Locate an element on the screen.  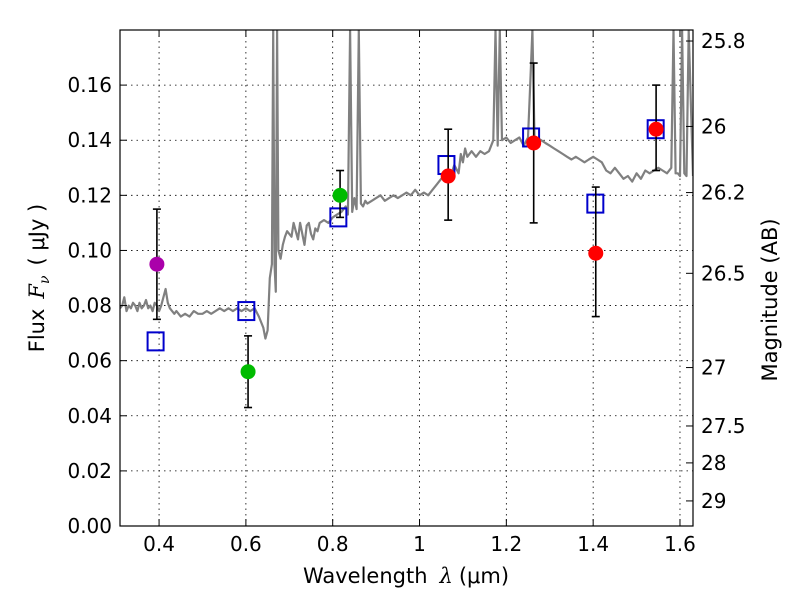
y-axis-label: FluxFν( μJy ) is located at coordinates (39, 278).